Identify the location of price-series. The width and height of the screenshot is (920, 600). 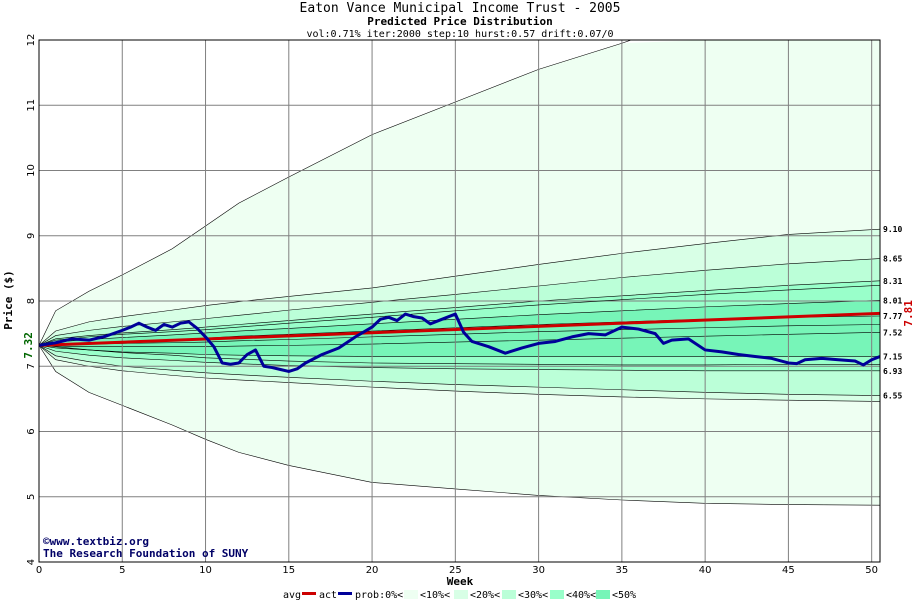
(459, 342).